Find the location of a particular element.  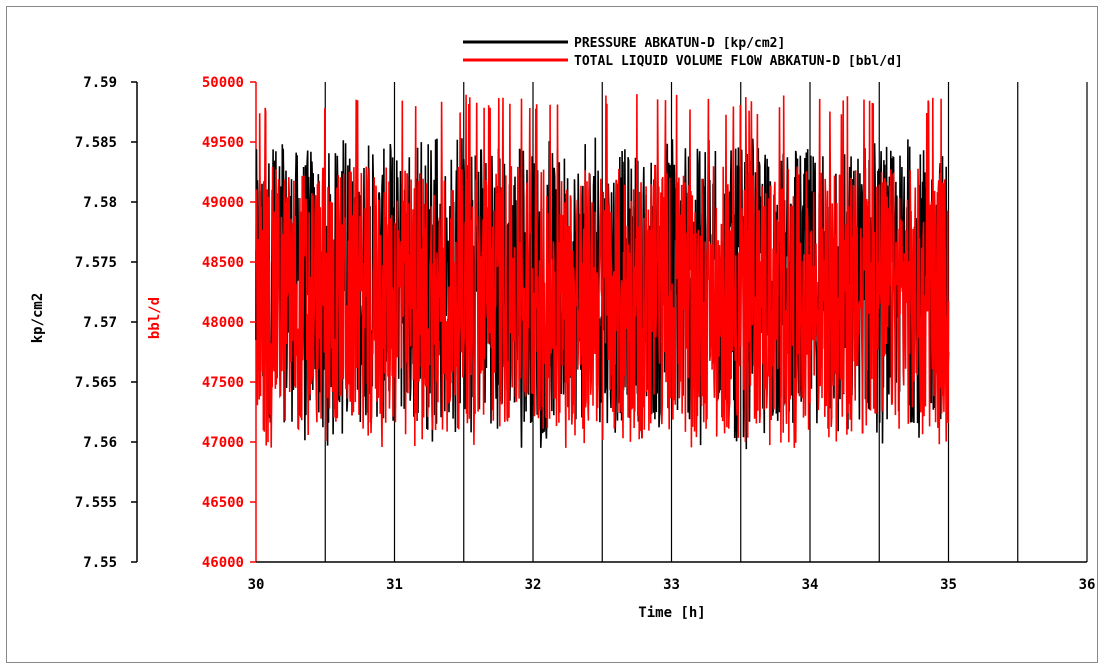

y-tick-label-flow: 48000 is located at coordinates (223, 323).